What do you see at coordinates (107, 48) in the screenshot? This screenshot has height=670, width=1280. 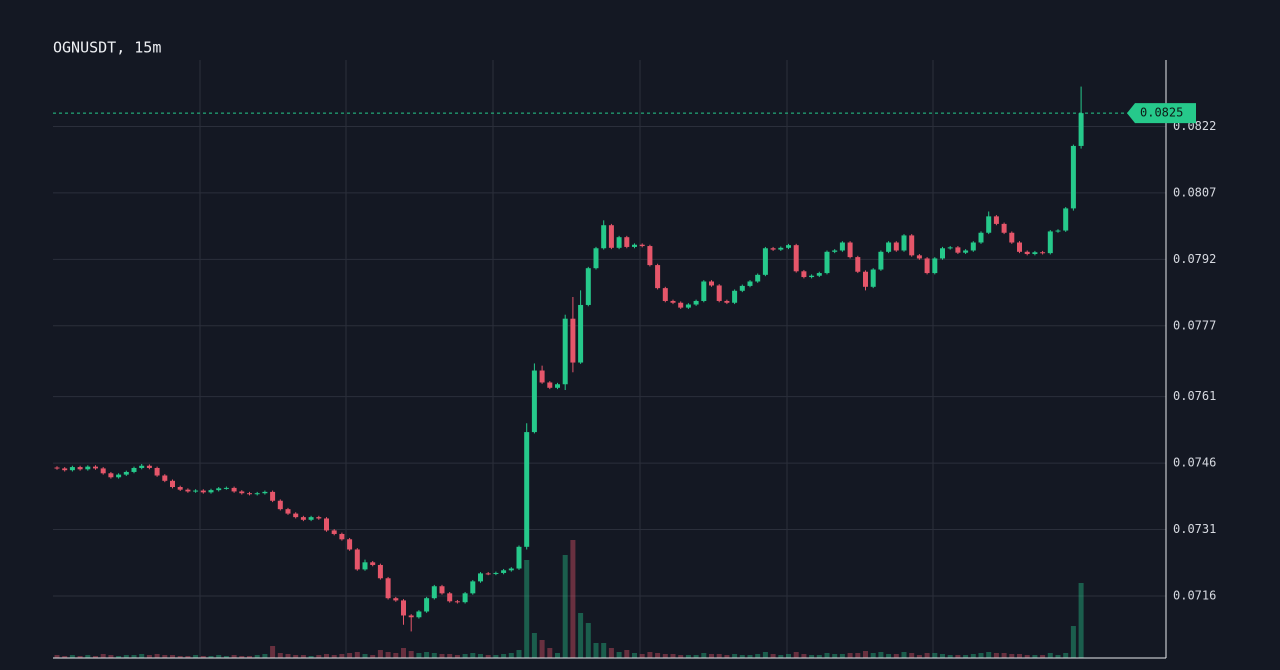 I see `chart-title: OGNUSDT, 15m` at bounding box center [107, 48].